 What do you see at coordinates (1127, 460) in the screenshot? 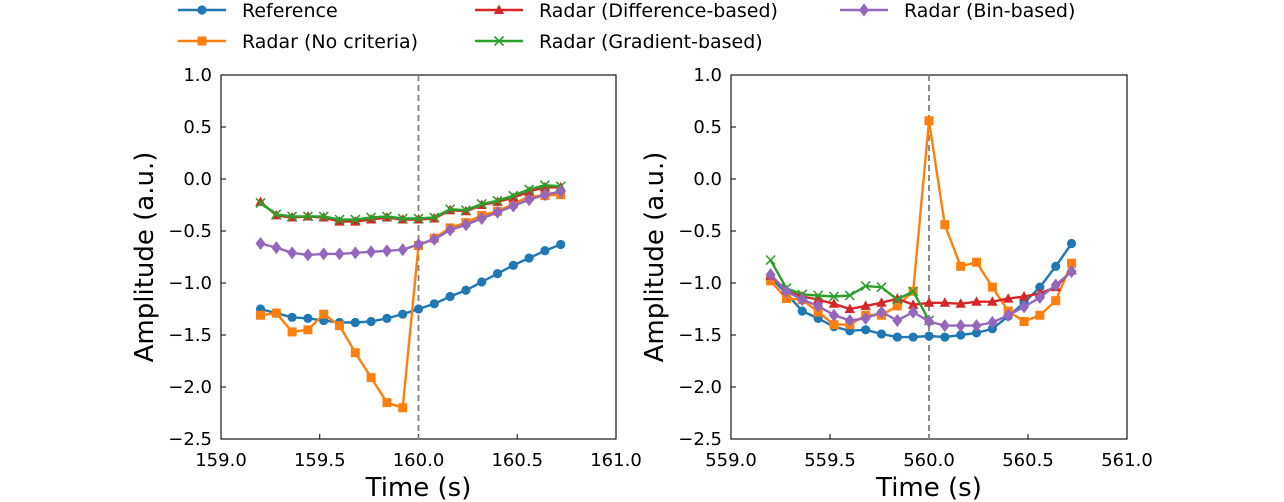
I see `x-tick-label: 561.0` at bounding box center [1127, 460].